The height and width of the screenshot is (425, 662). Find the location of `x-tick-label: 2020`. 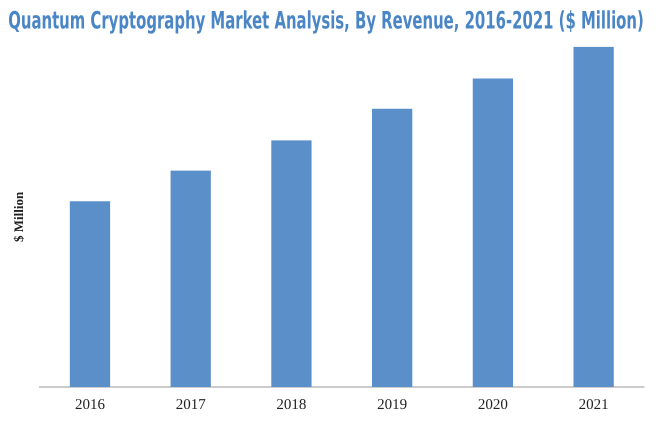

x-tick-label: 2020 is located at coordinates (493, 404).